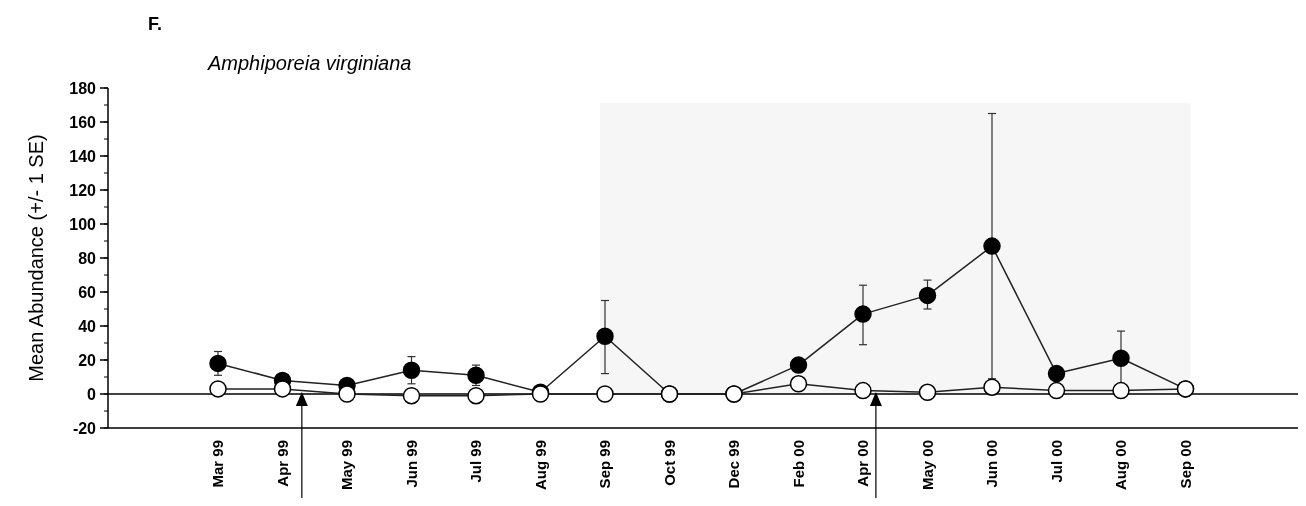 This screenshot has width=1306, height=506. Describe the element at coordinates (155, 24) in the screenshot. I see `text: F.` at that location.